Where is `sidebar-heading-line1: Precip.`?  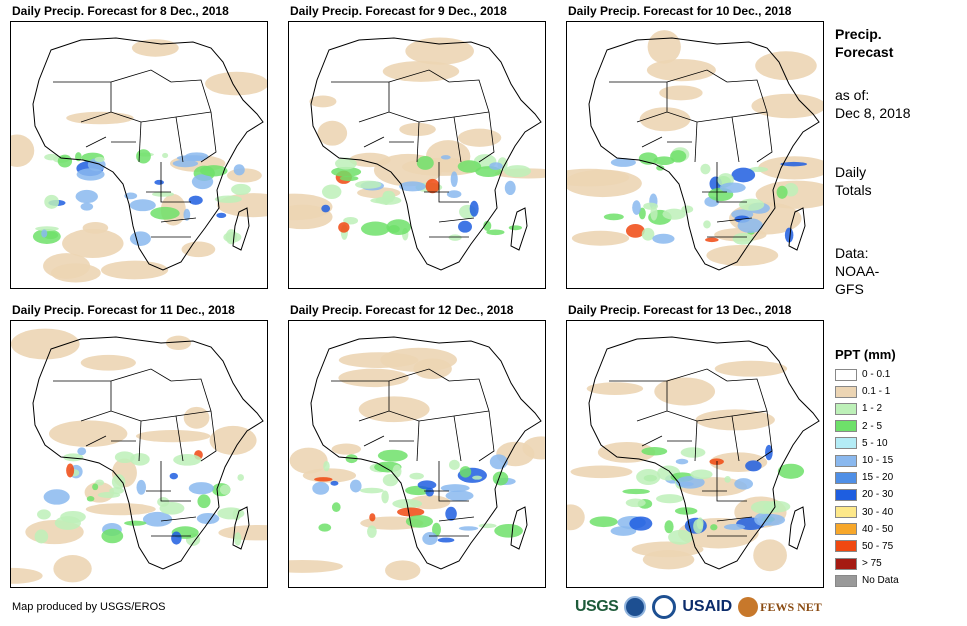
sidebar-heading-line1: Precip. is located at coordinates (858, 34).